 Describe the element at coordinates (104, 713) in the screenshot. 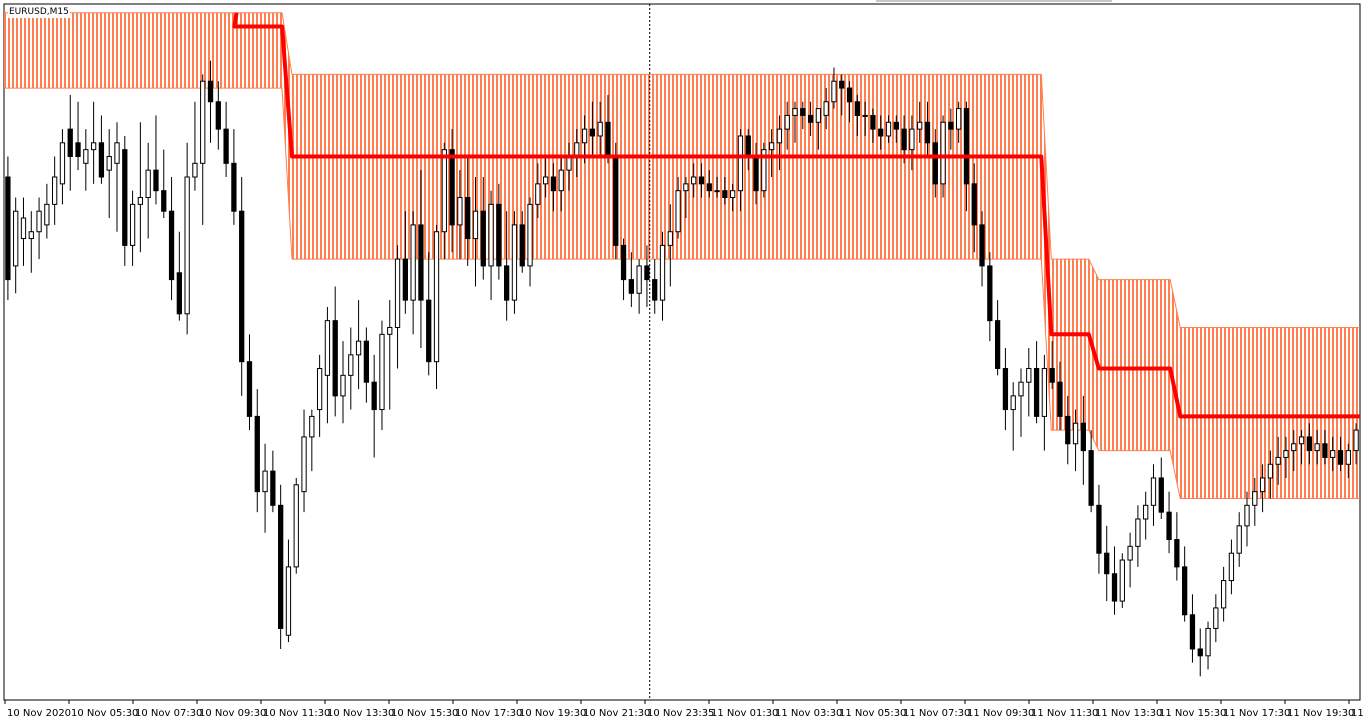

I see `x-tick-label: 10 Nov 05:30` at that location.